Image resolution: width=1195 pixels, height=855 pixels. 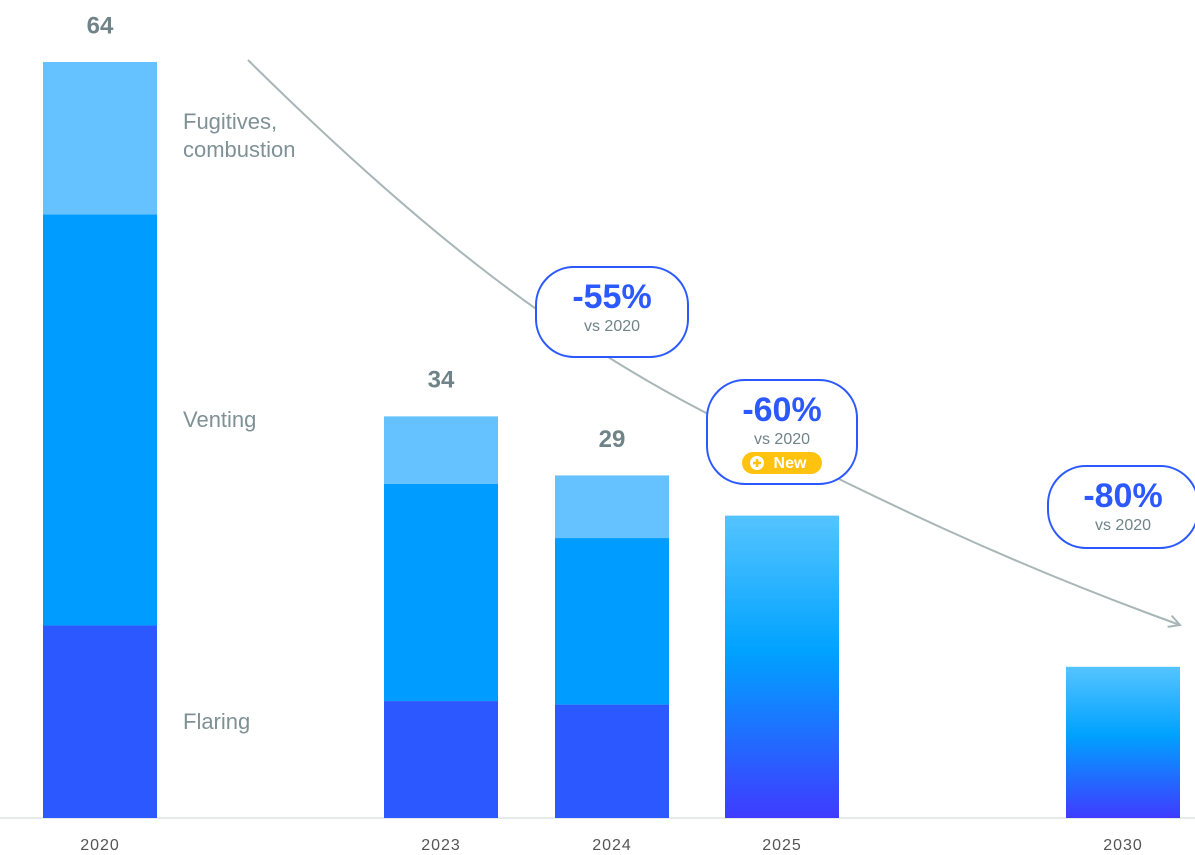 What do you see at coordinates (757, 463) in the screenshot?
I see `badge-plus` at bounding box center [757, 463].